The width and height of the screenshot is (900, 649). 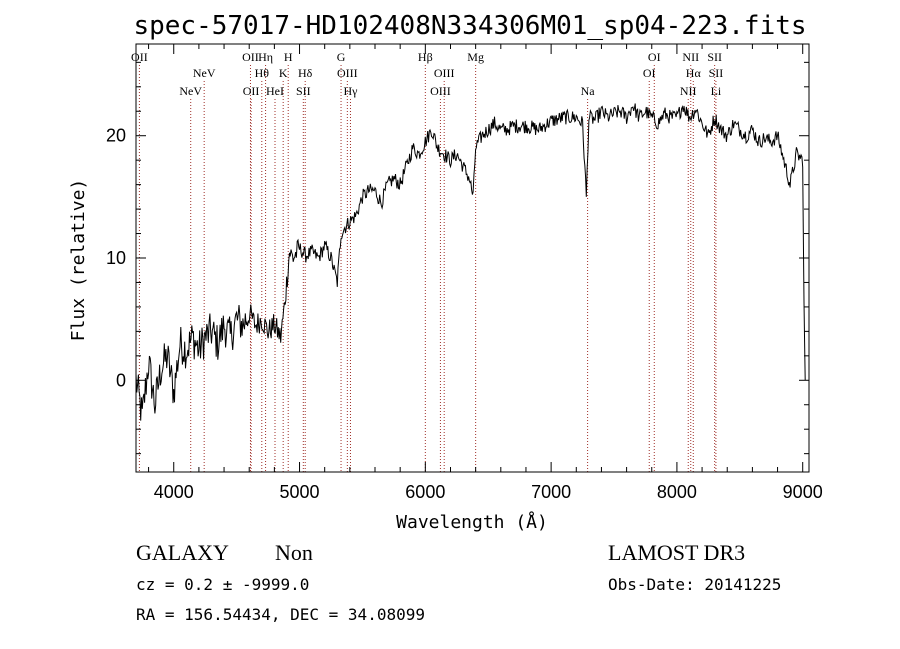 What do you see at coordinates (300, 492) in the screenshot?
I see `x-tick-label: 5000` at bounding box center [300, 492].